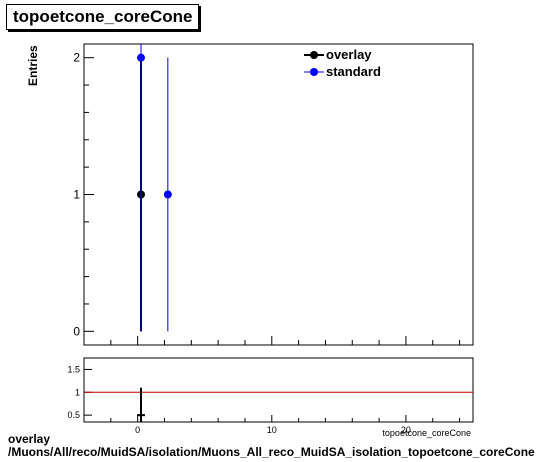 This screenshot has height=462, width=546. What do you see at coordinates (342, 63) in the screenshot?
I see `legend: overlay standard` at bounding box center [342, 63].